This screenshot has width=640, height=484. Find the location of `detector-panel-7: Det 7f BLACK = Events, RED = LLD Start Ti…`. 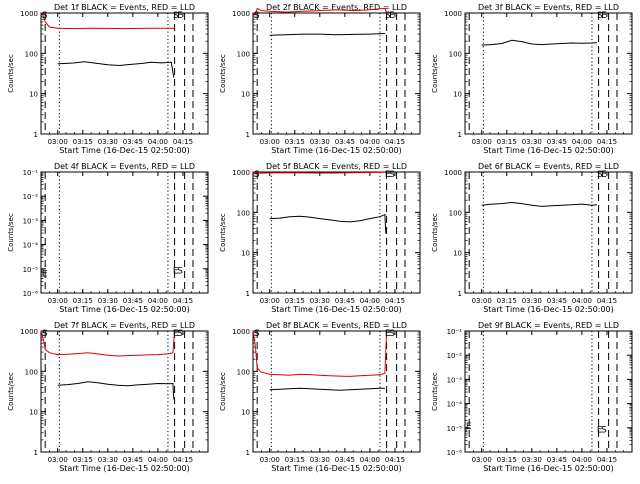

detector-panel-7: Det 7f BLACK = Events, RED = LLD Start Ti… is located at coordinates (108, 397).